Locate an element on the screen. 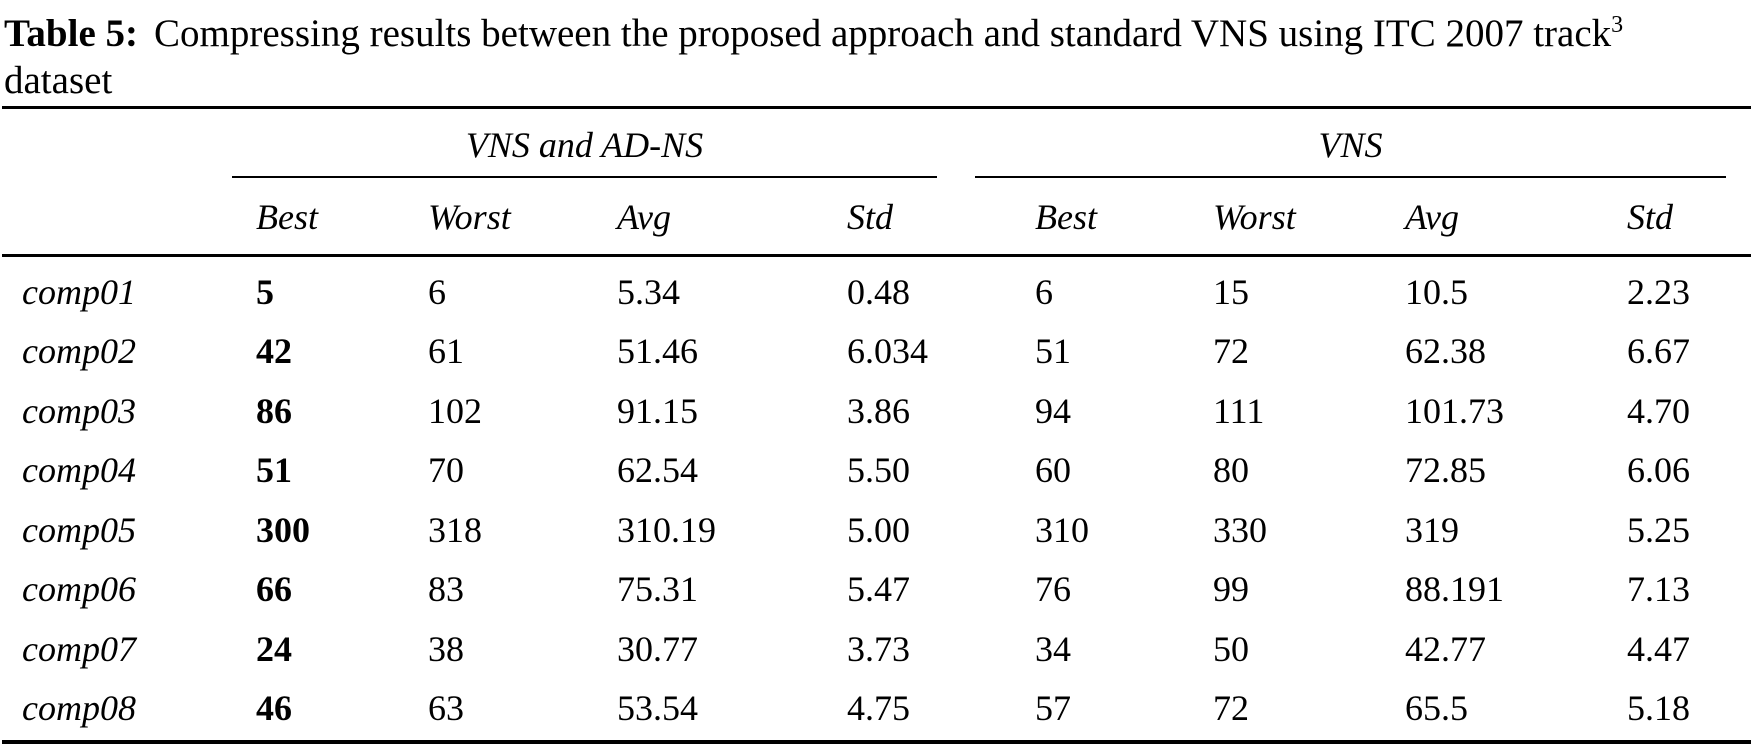 The image size is (1753, 753). caption-footnote-marker: 3 is located at coordinates (1617, 25).